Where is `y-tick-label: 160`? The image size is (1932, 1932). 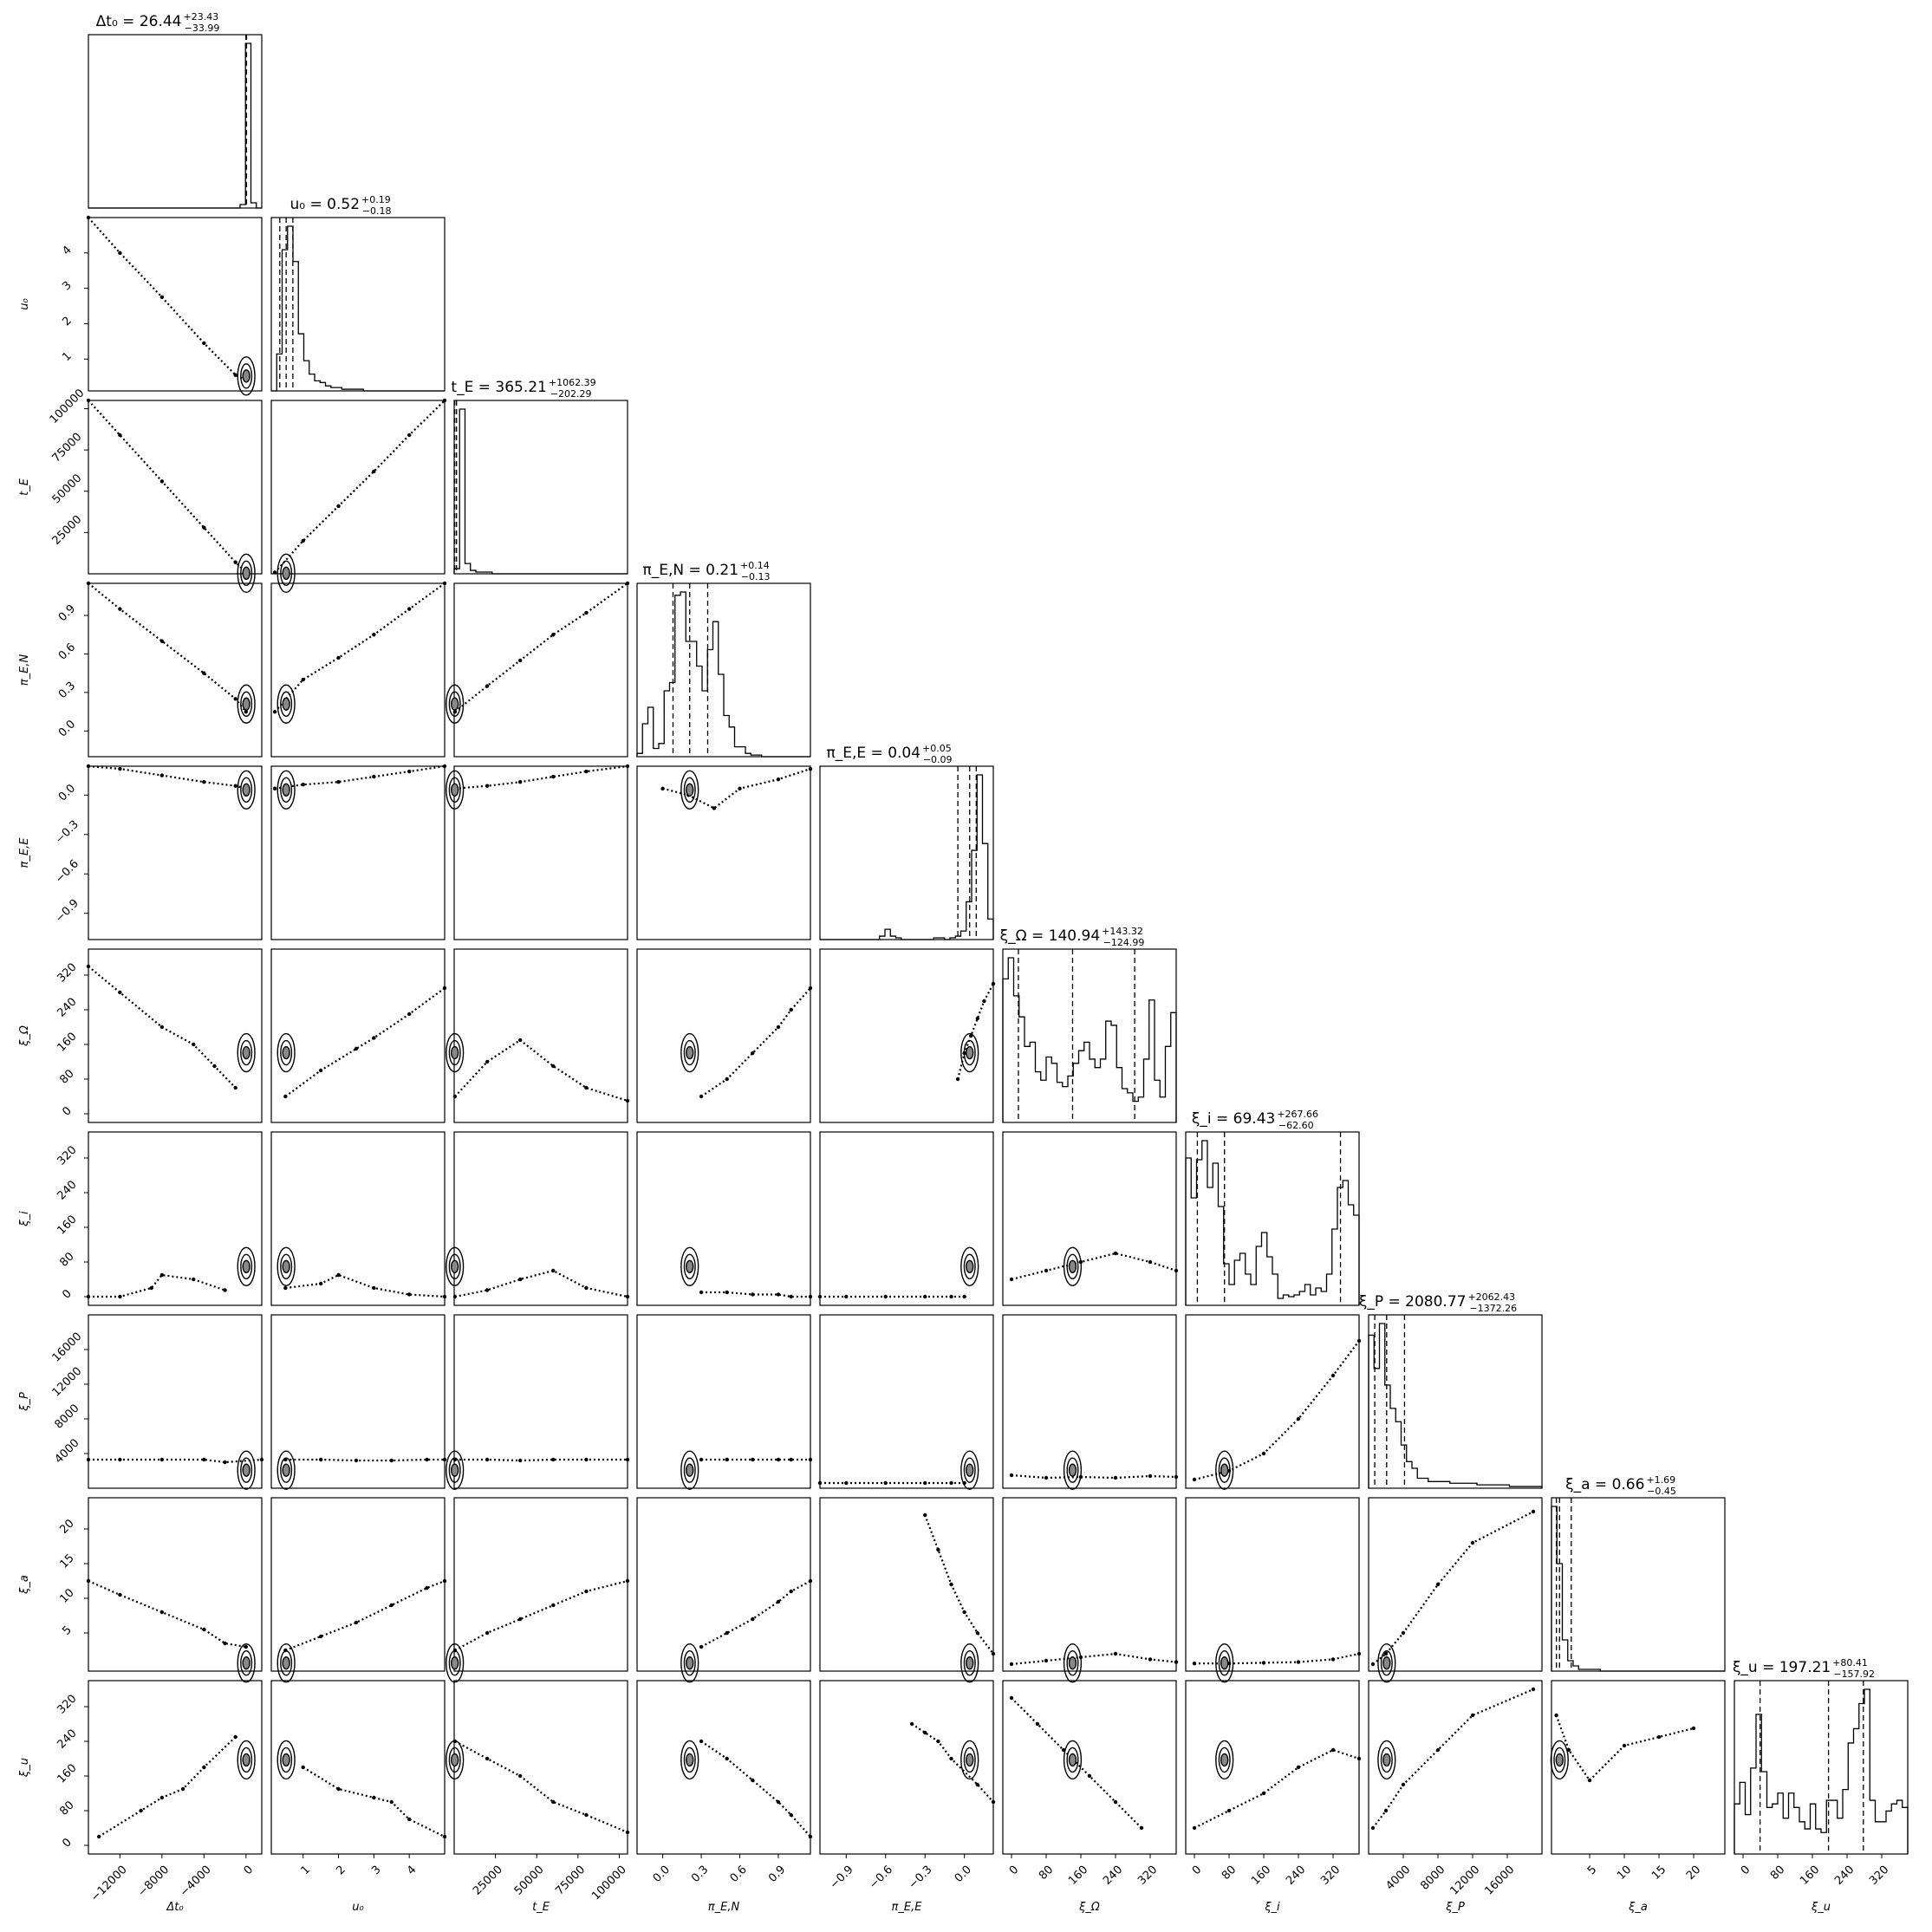
y-tick-label: 160 is located at coordinates (67, 1042).